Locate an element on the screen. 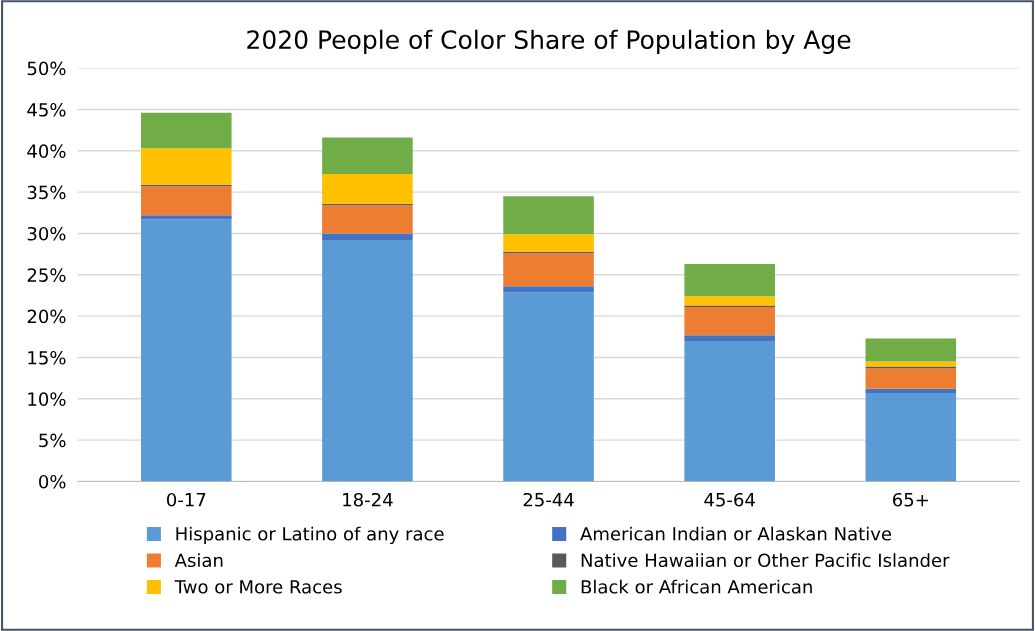 This screenshot has height=631, width=1035. x-tick-label: 45-64 is located at coordinates (729, 499).